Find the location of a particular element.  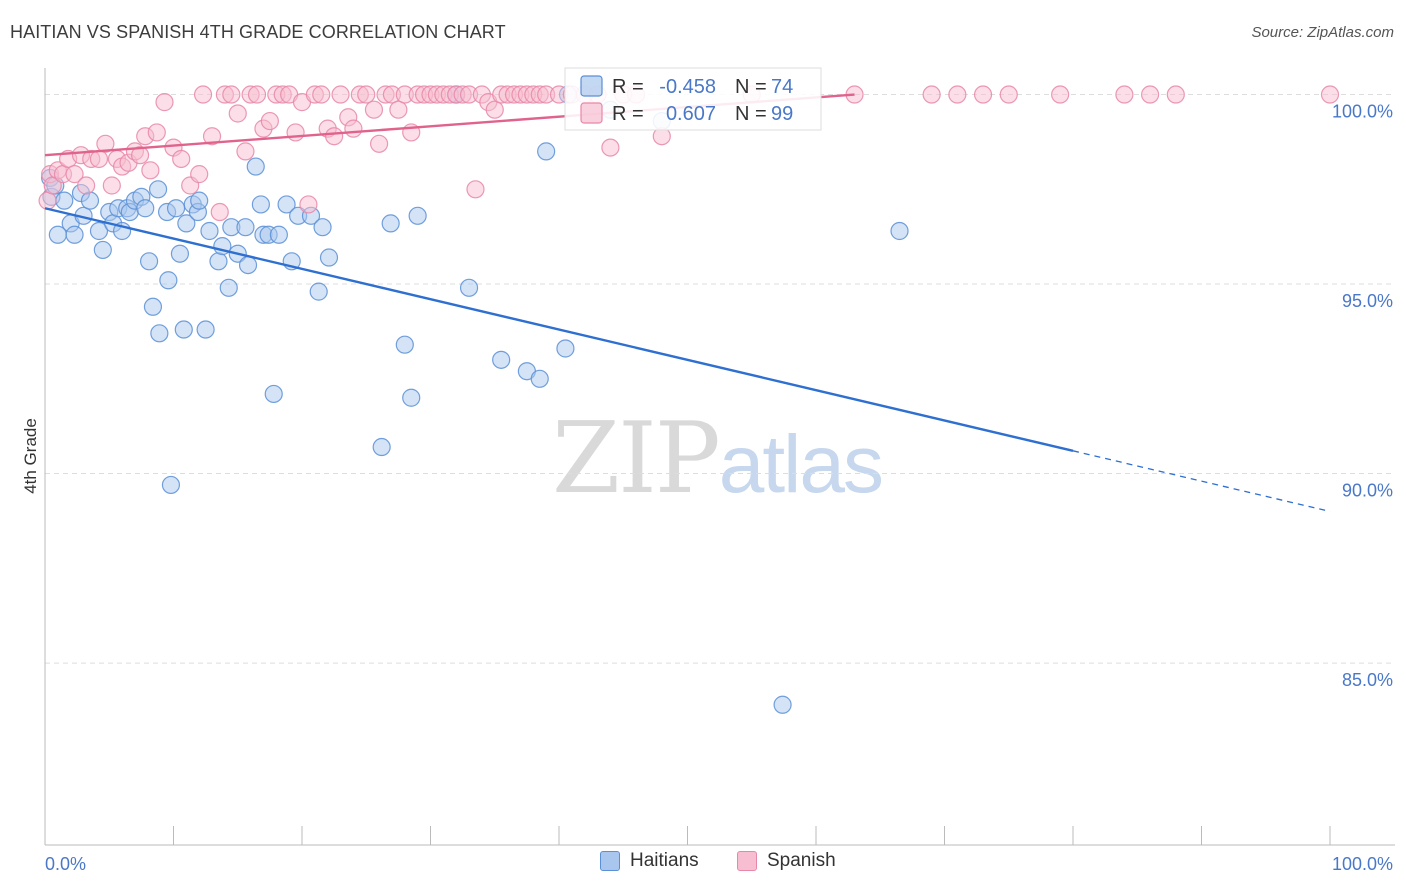

legend-swatch-spanish is located at coordinates (747, 861).